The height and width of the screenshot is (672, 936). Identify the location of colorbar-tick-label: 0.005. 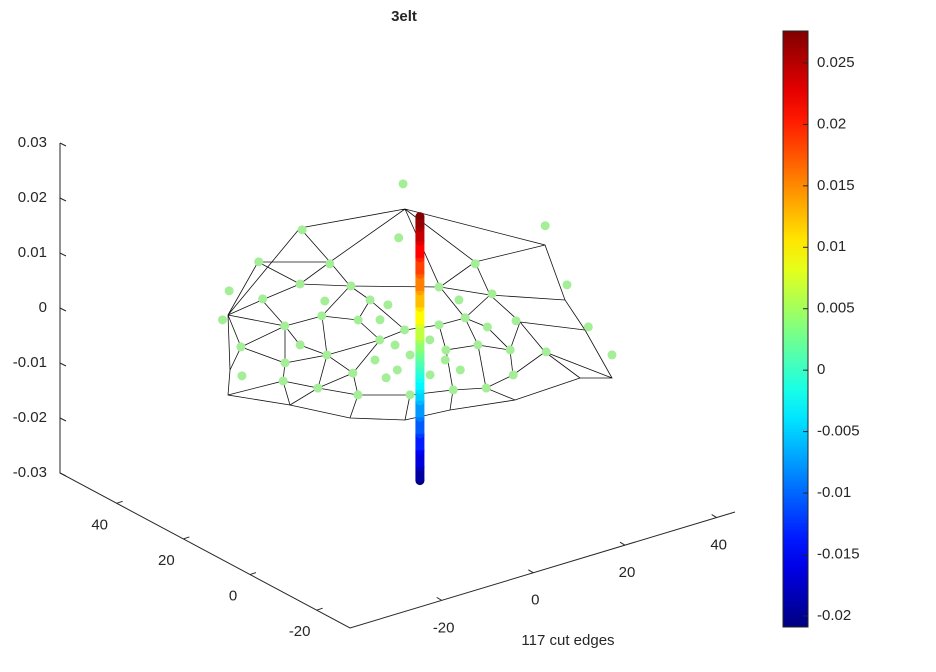
(836, 308).